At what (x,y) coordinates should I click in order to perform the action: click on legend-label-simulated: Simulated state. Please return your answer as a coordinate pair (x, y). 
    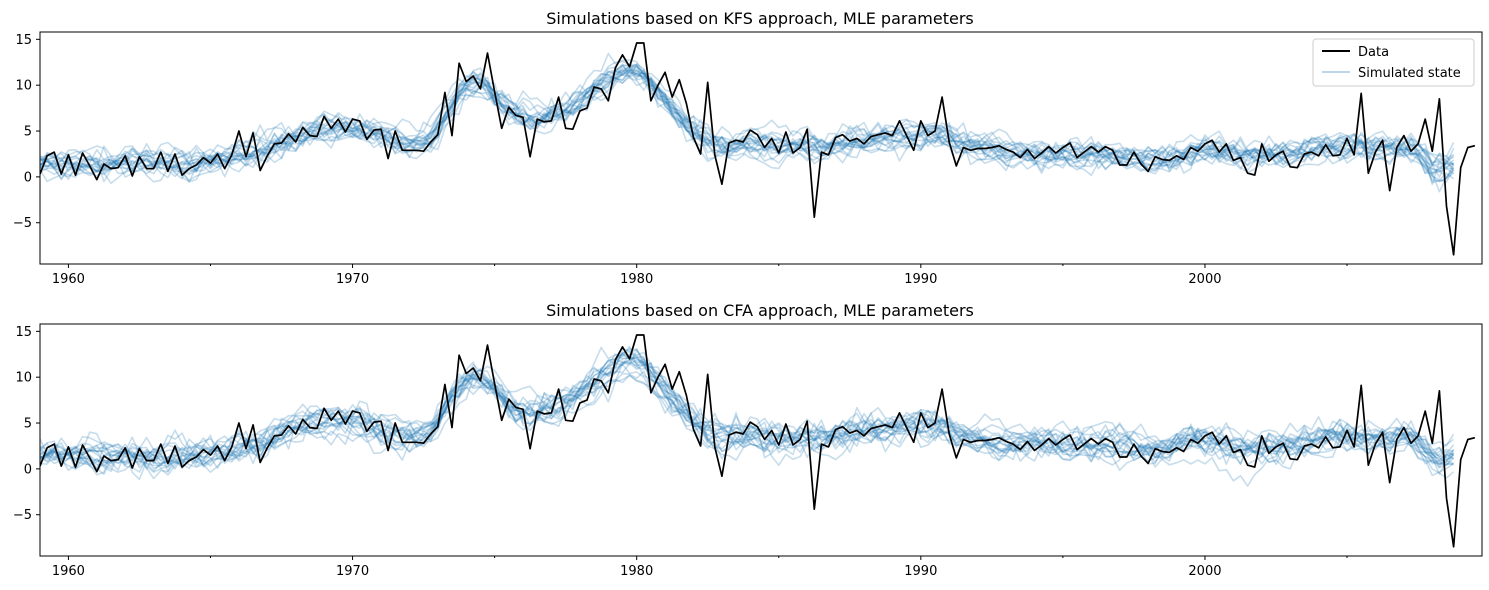
    Looking at the image, I should click on (1409, 73).